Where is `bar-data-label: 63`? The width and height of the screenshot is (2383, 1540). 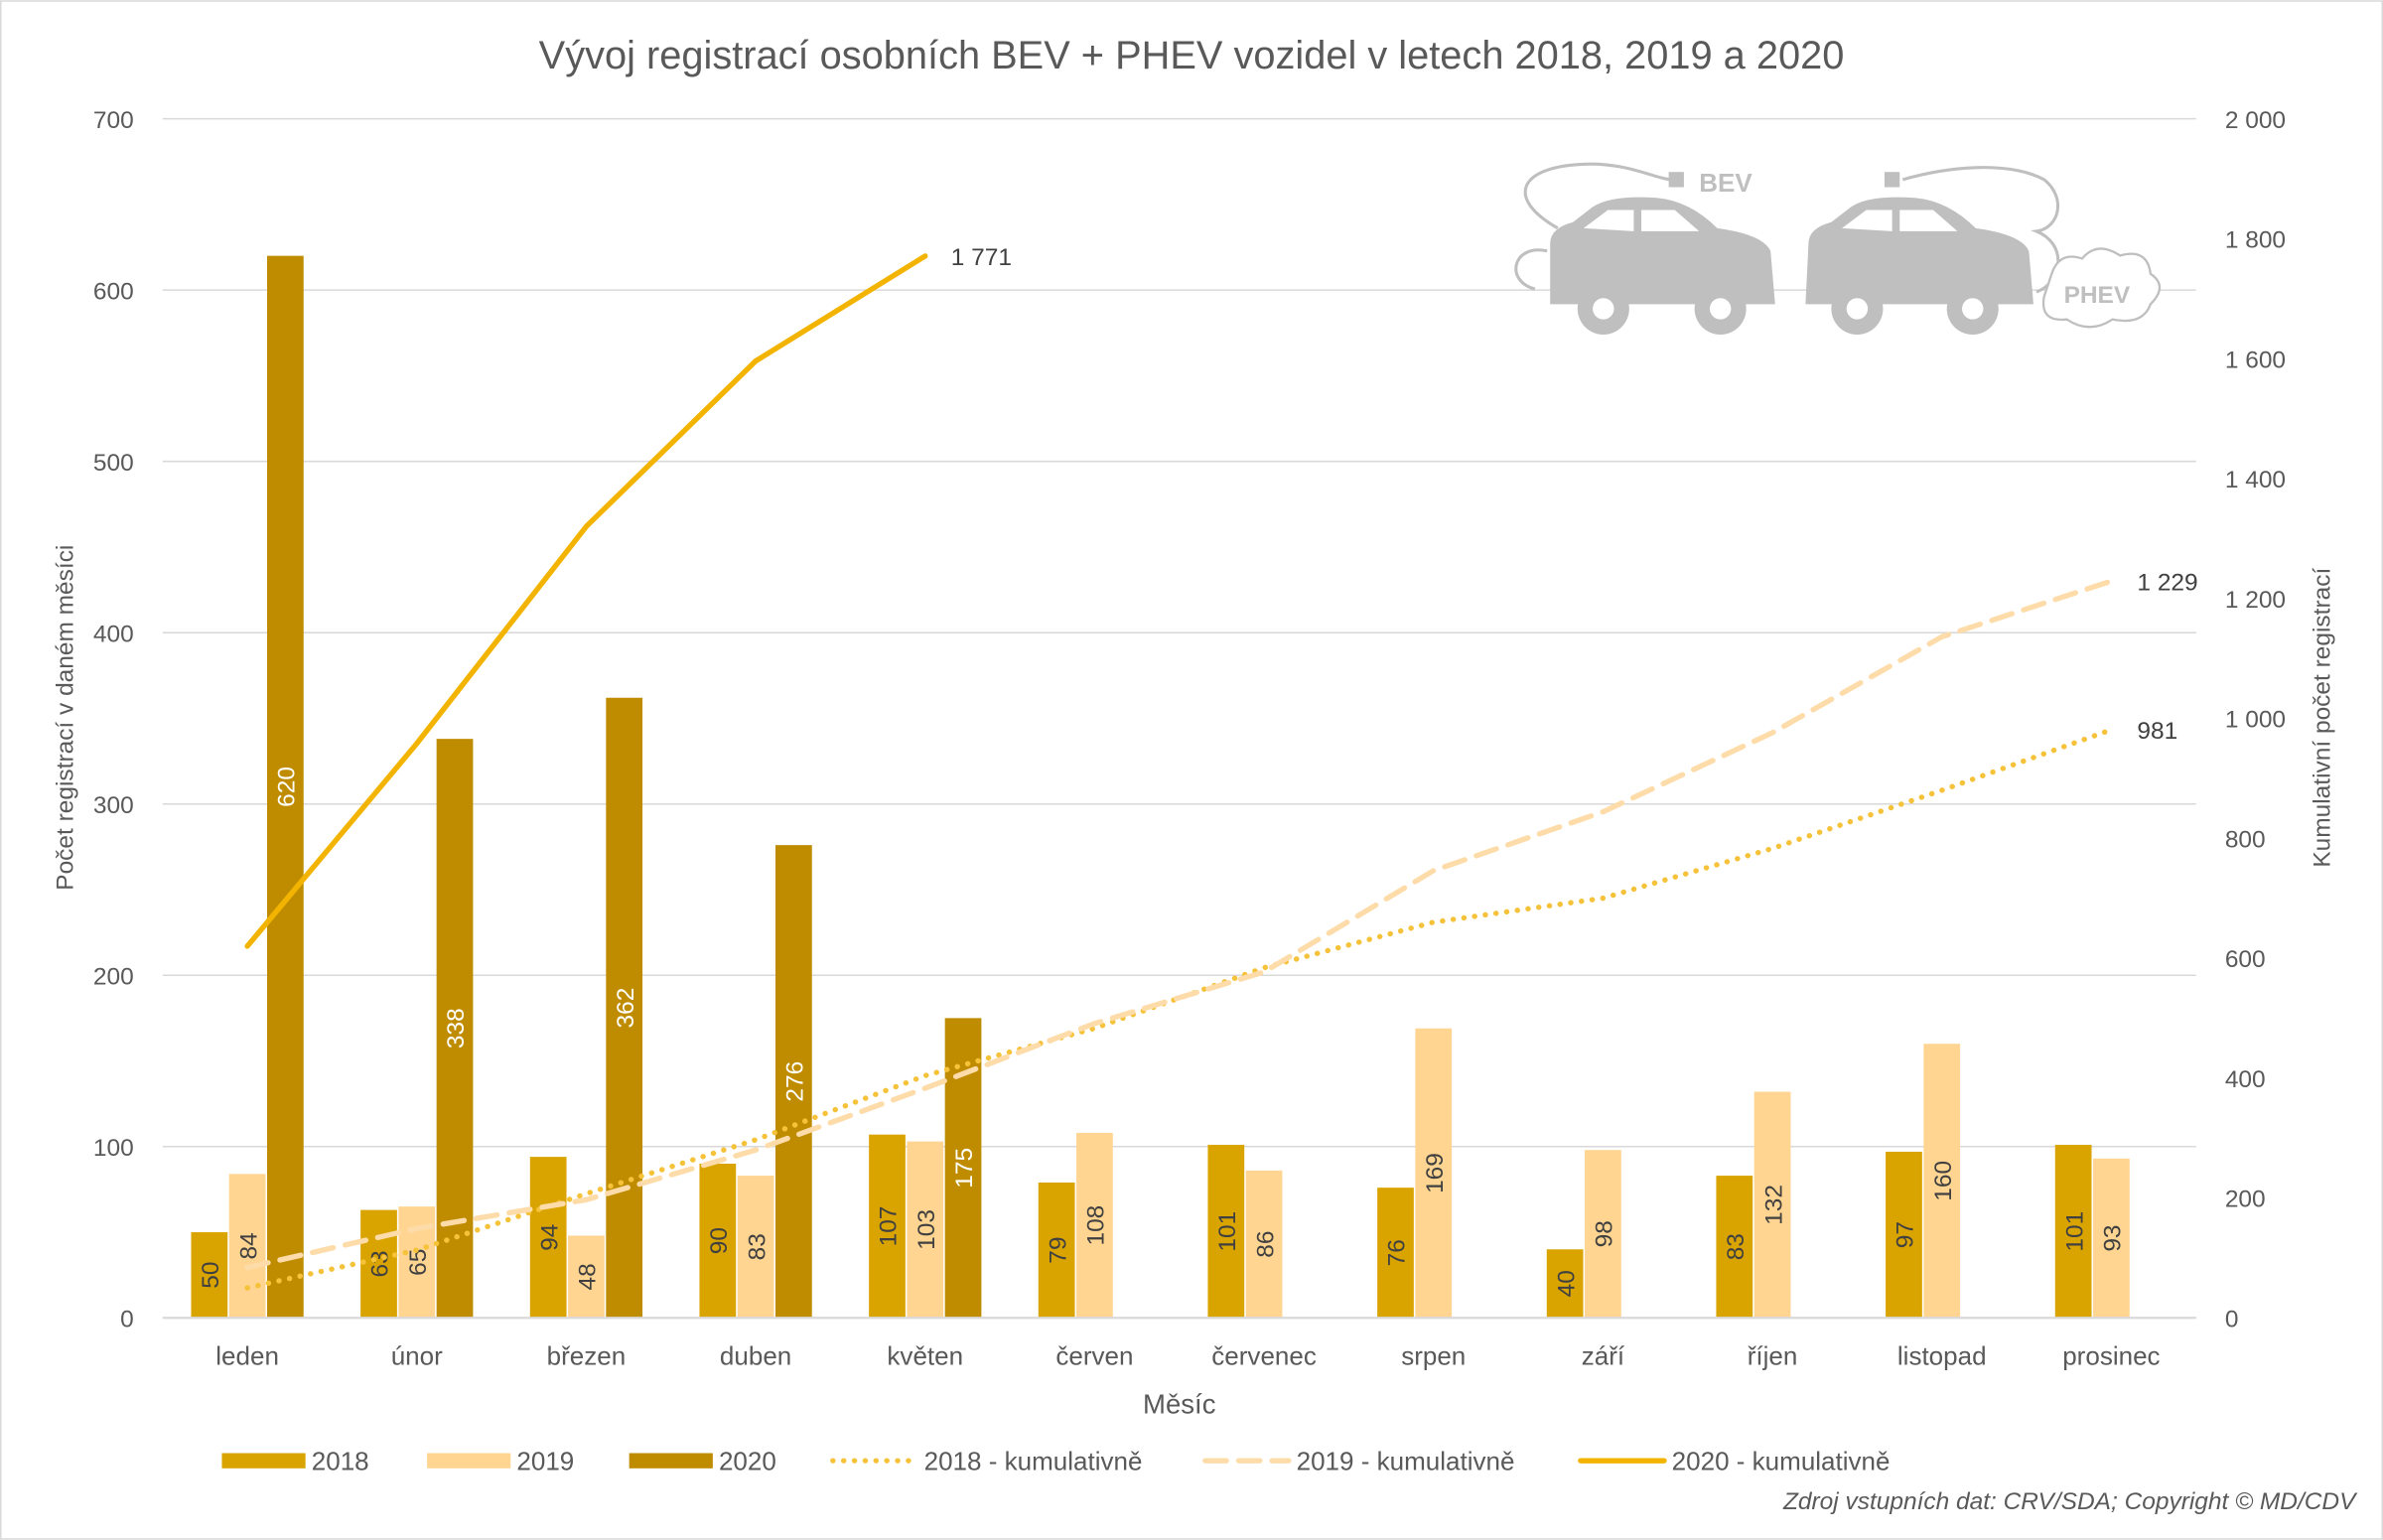
bar-data-label: 63 is located at coordinates (380, 1263).